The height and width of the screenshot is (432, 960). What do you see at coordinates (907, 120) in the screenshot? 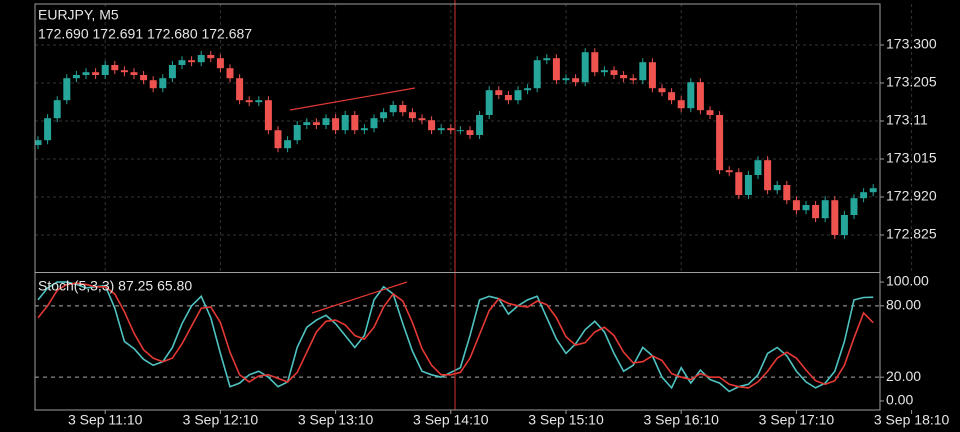
I see `y-tick-label: 173.11` at bounding box center [907, 120].